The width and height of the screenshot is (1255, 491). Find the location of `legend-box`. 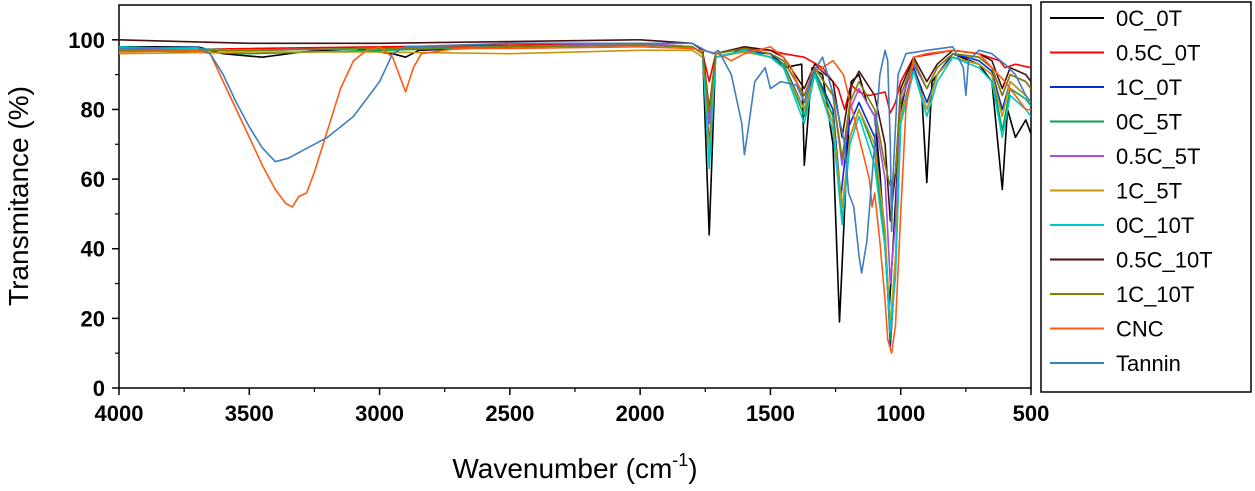

legend-box is located at coordinates (1146, 197).